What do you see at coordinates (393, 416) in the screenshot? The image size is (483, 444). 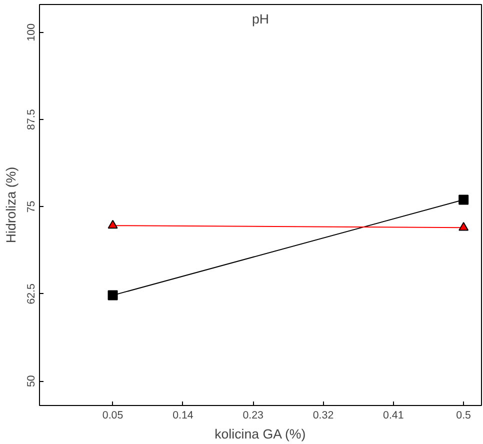 I see `x-tick-label: 0.41` at bounding box center [393, 416].